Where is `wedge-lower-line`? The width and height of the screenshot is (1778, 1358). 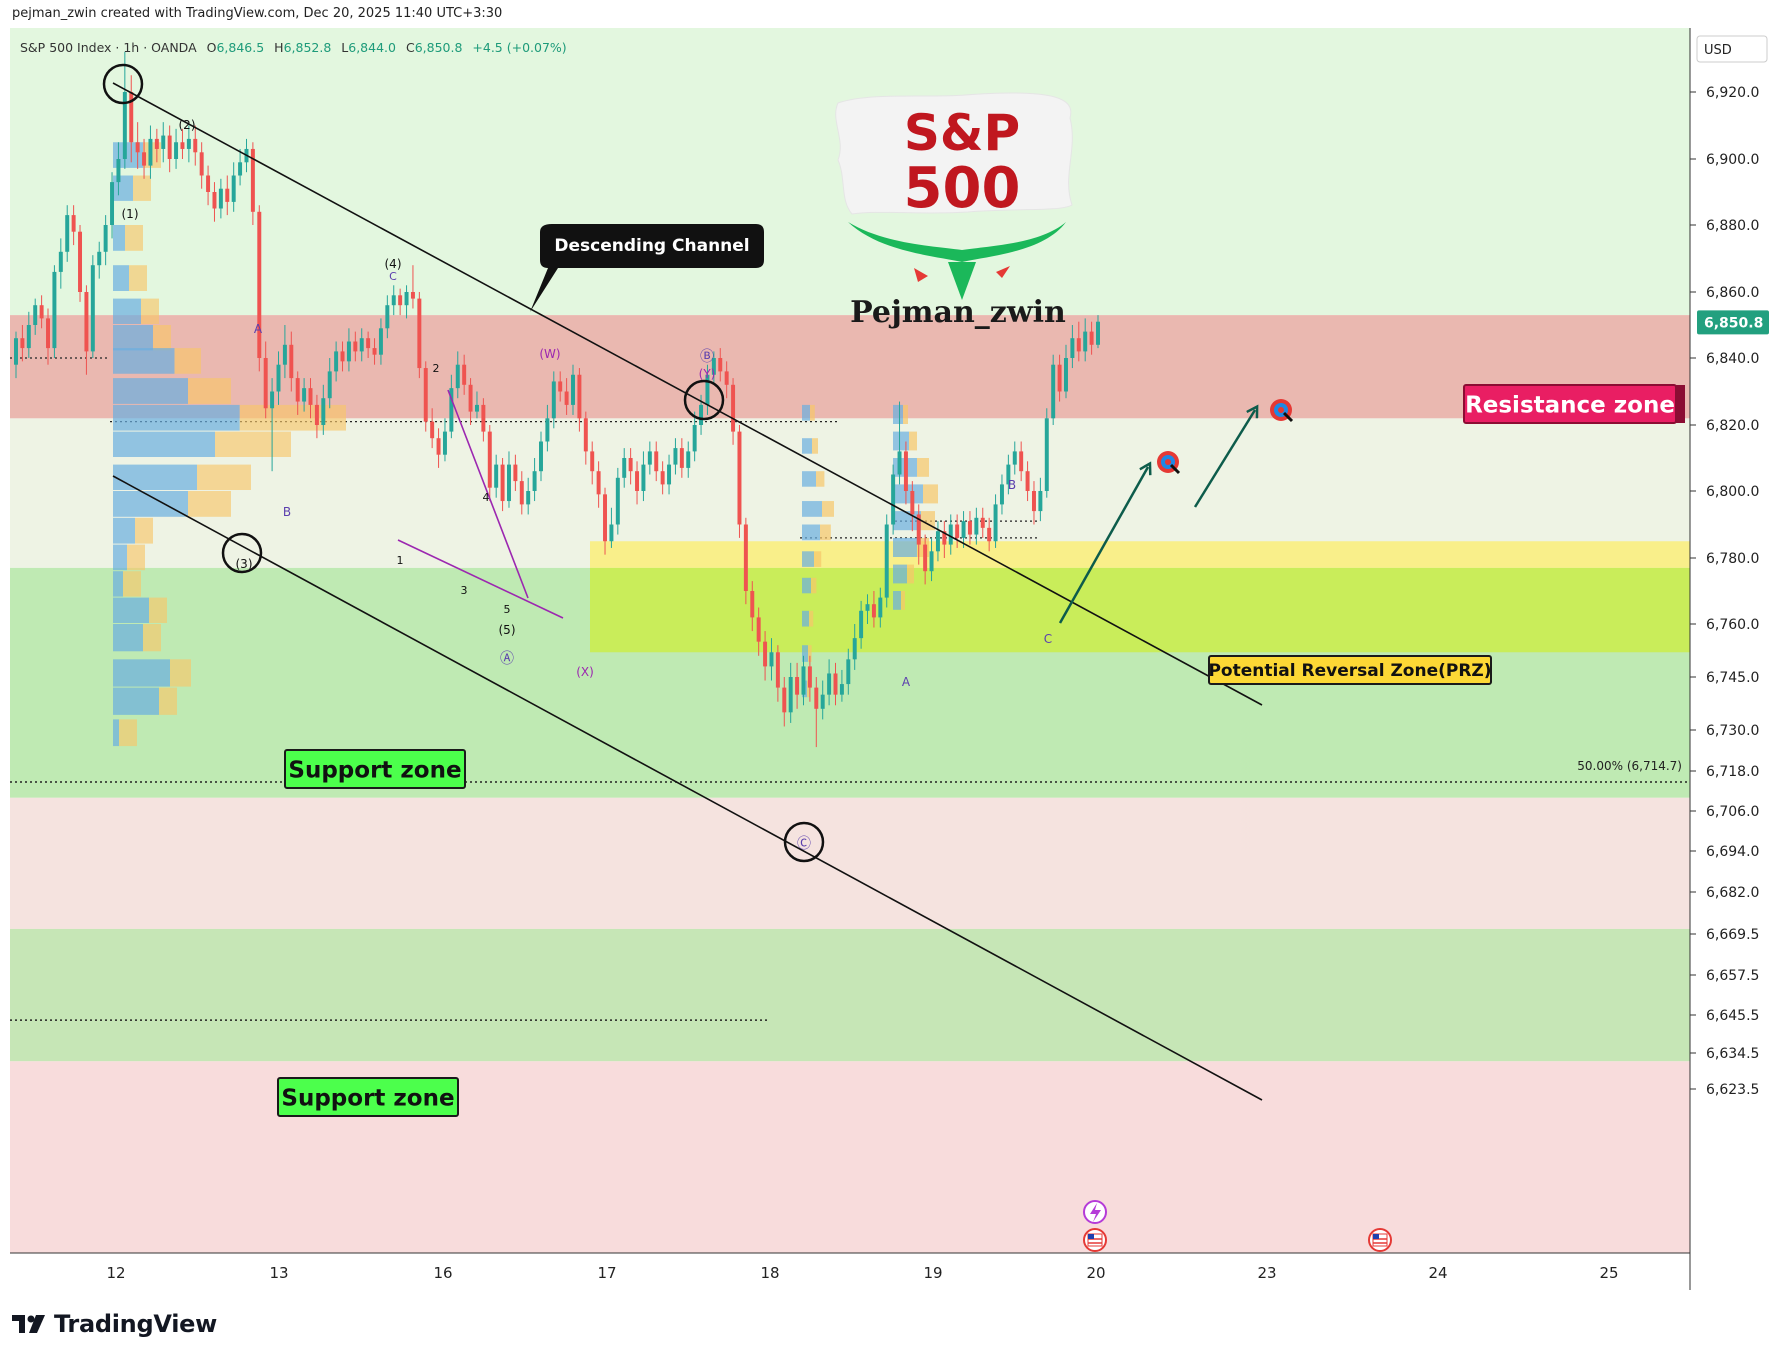 wedge-lower-line is located at coordinates (480, 579).